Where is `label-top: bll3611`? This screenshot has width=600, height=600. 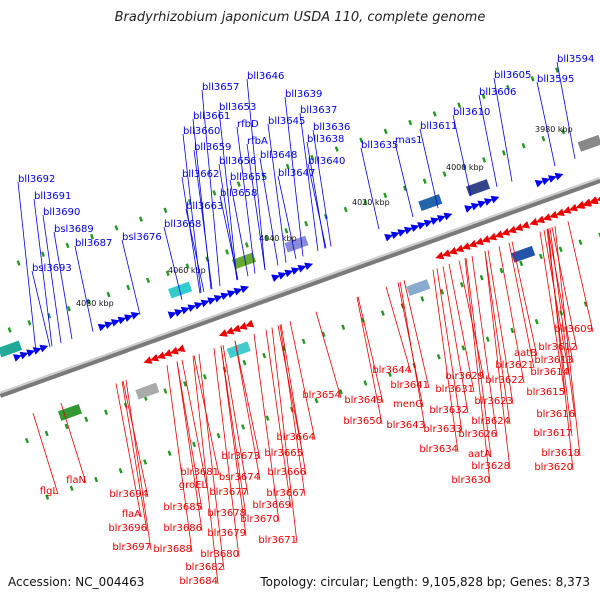
label-top: bll3611 is located at coordinates (438, 126).